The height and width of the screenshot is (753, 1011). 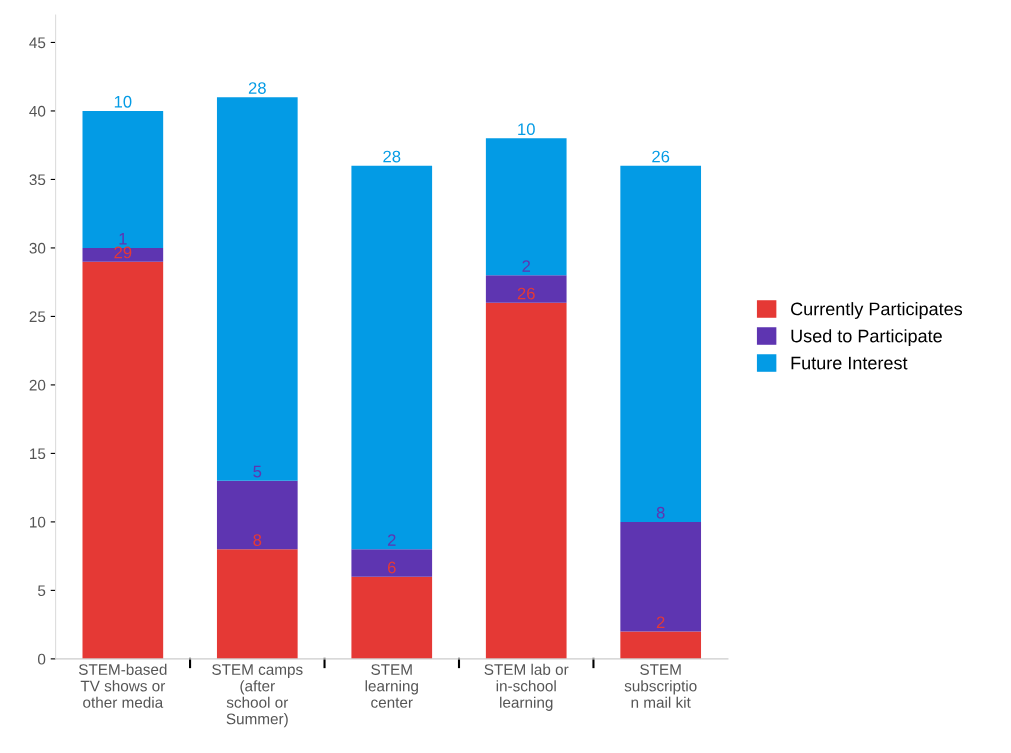 I want to click on x-tick-label: STEM-based TV shows or other media, so click(x=122, y=685).